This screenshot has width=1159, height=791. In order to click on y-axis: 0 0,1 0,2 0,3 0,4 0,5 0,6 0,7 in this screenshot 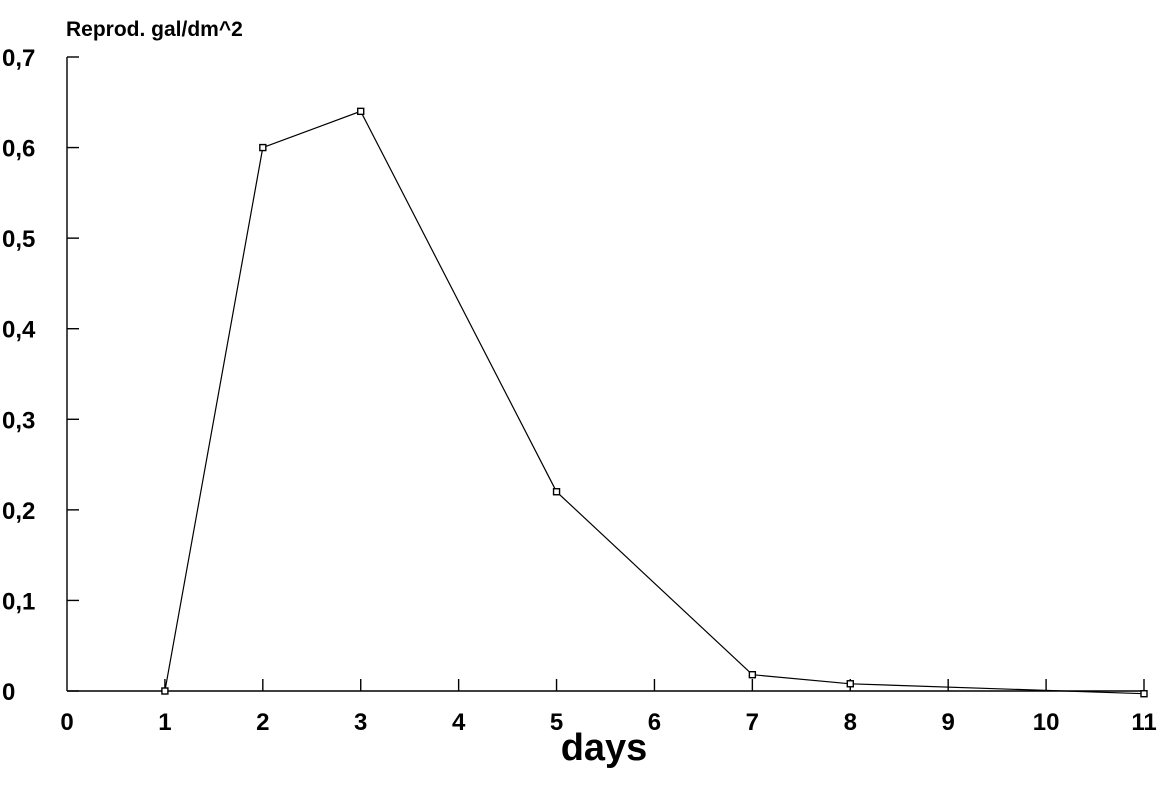, I will do `click(40, 375)`.